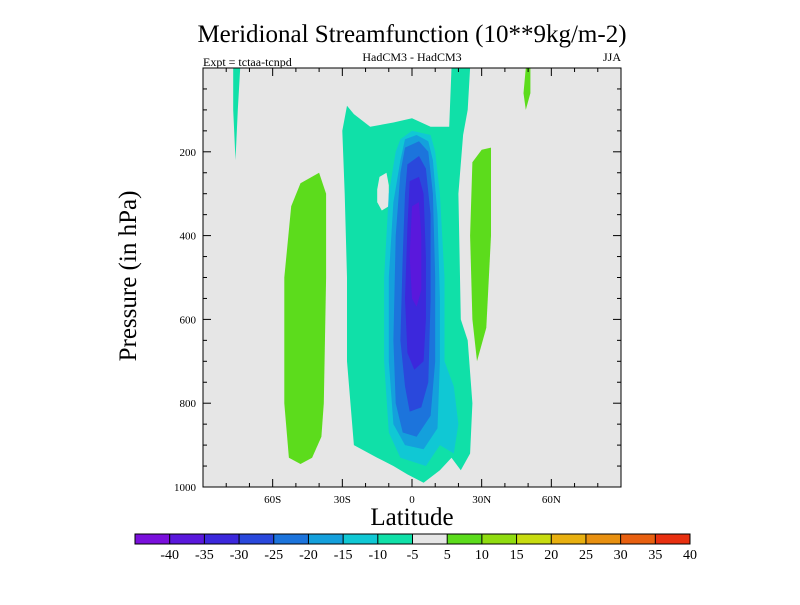  Describe the element at coordinates (188, 404) in the screenshot. I see `y-tick-label: 800` at that location.